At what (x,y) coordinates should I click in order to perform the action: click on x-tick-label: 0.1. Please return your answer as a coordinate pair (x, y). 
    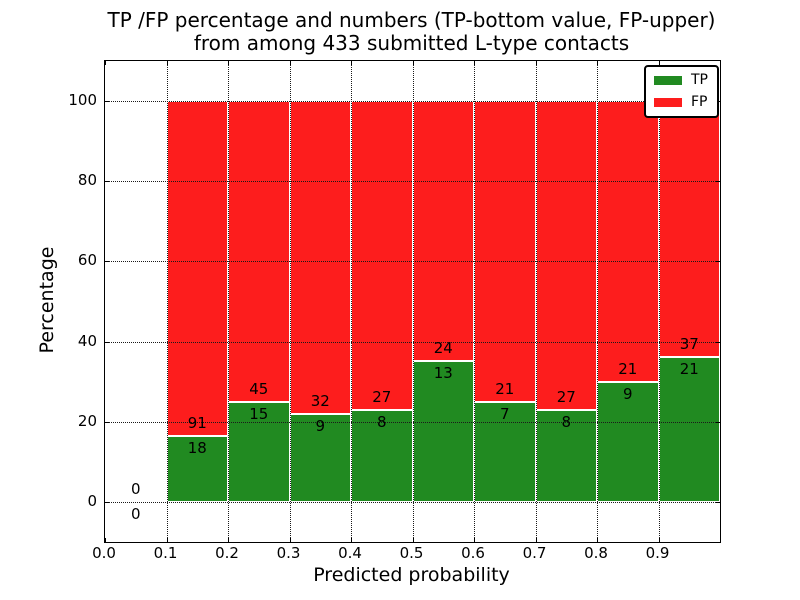
    Looking at the image, I should click on (165, 553).